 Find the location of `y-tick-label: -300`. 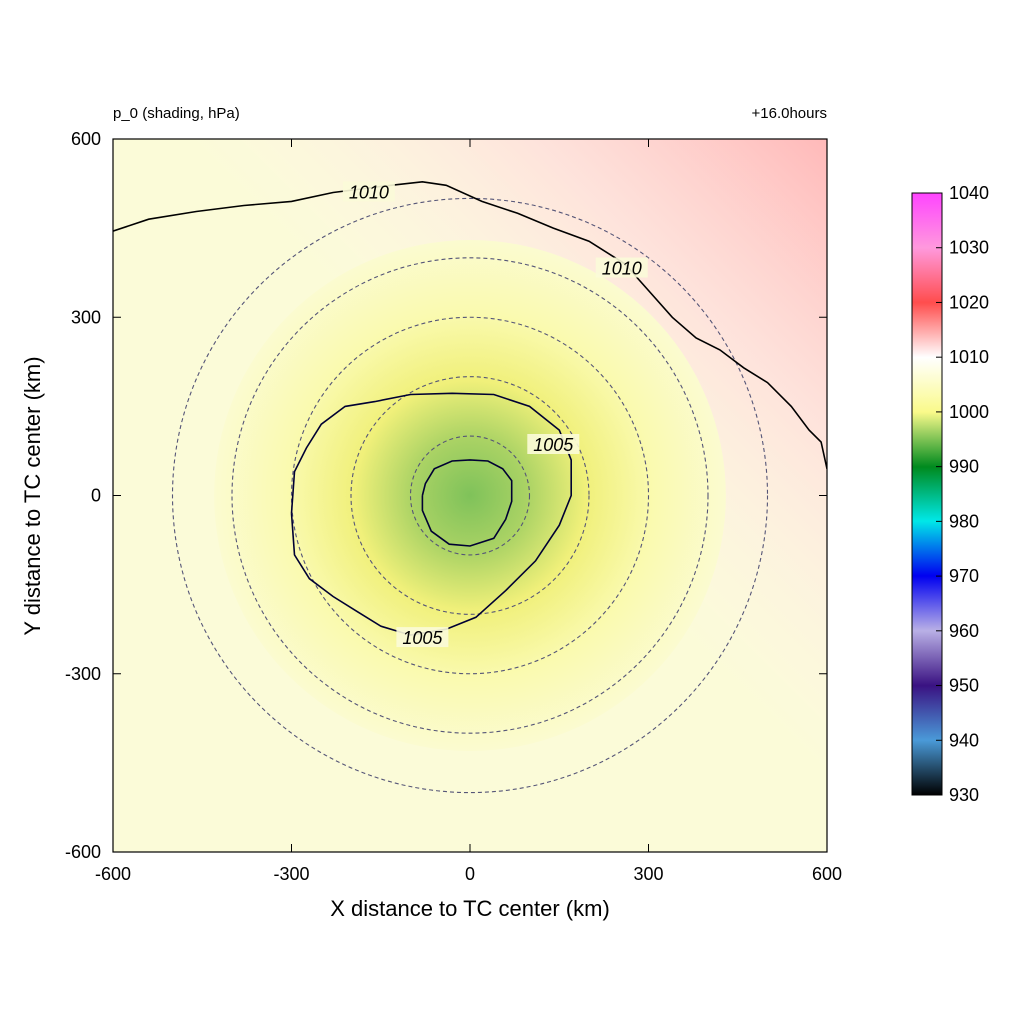

y-tick-label: -300 is located at coordinates (83, 674).